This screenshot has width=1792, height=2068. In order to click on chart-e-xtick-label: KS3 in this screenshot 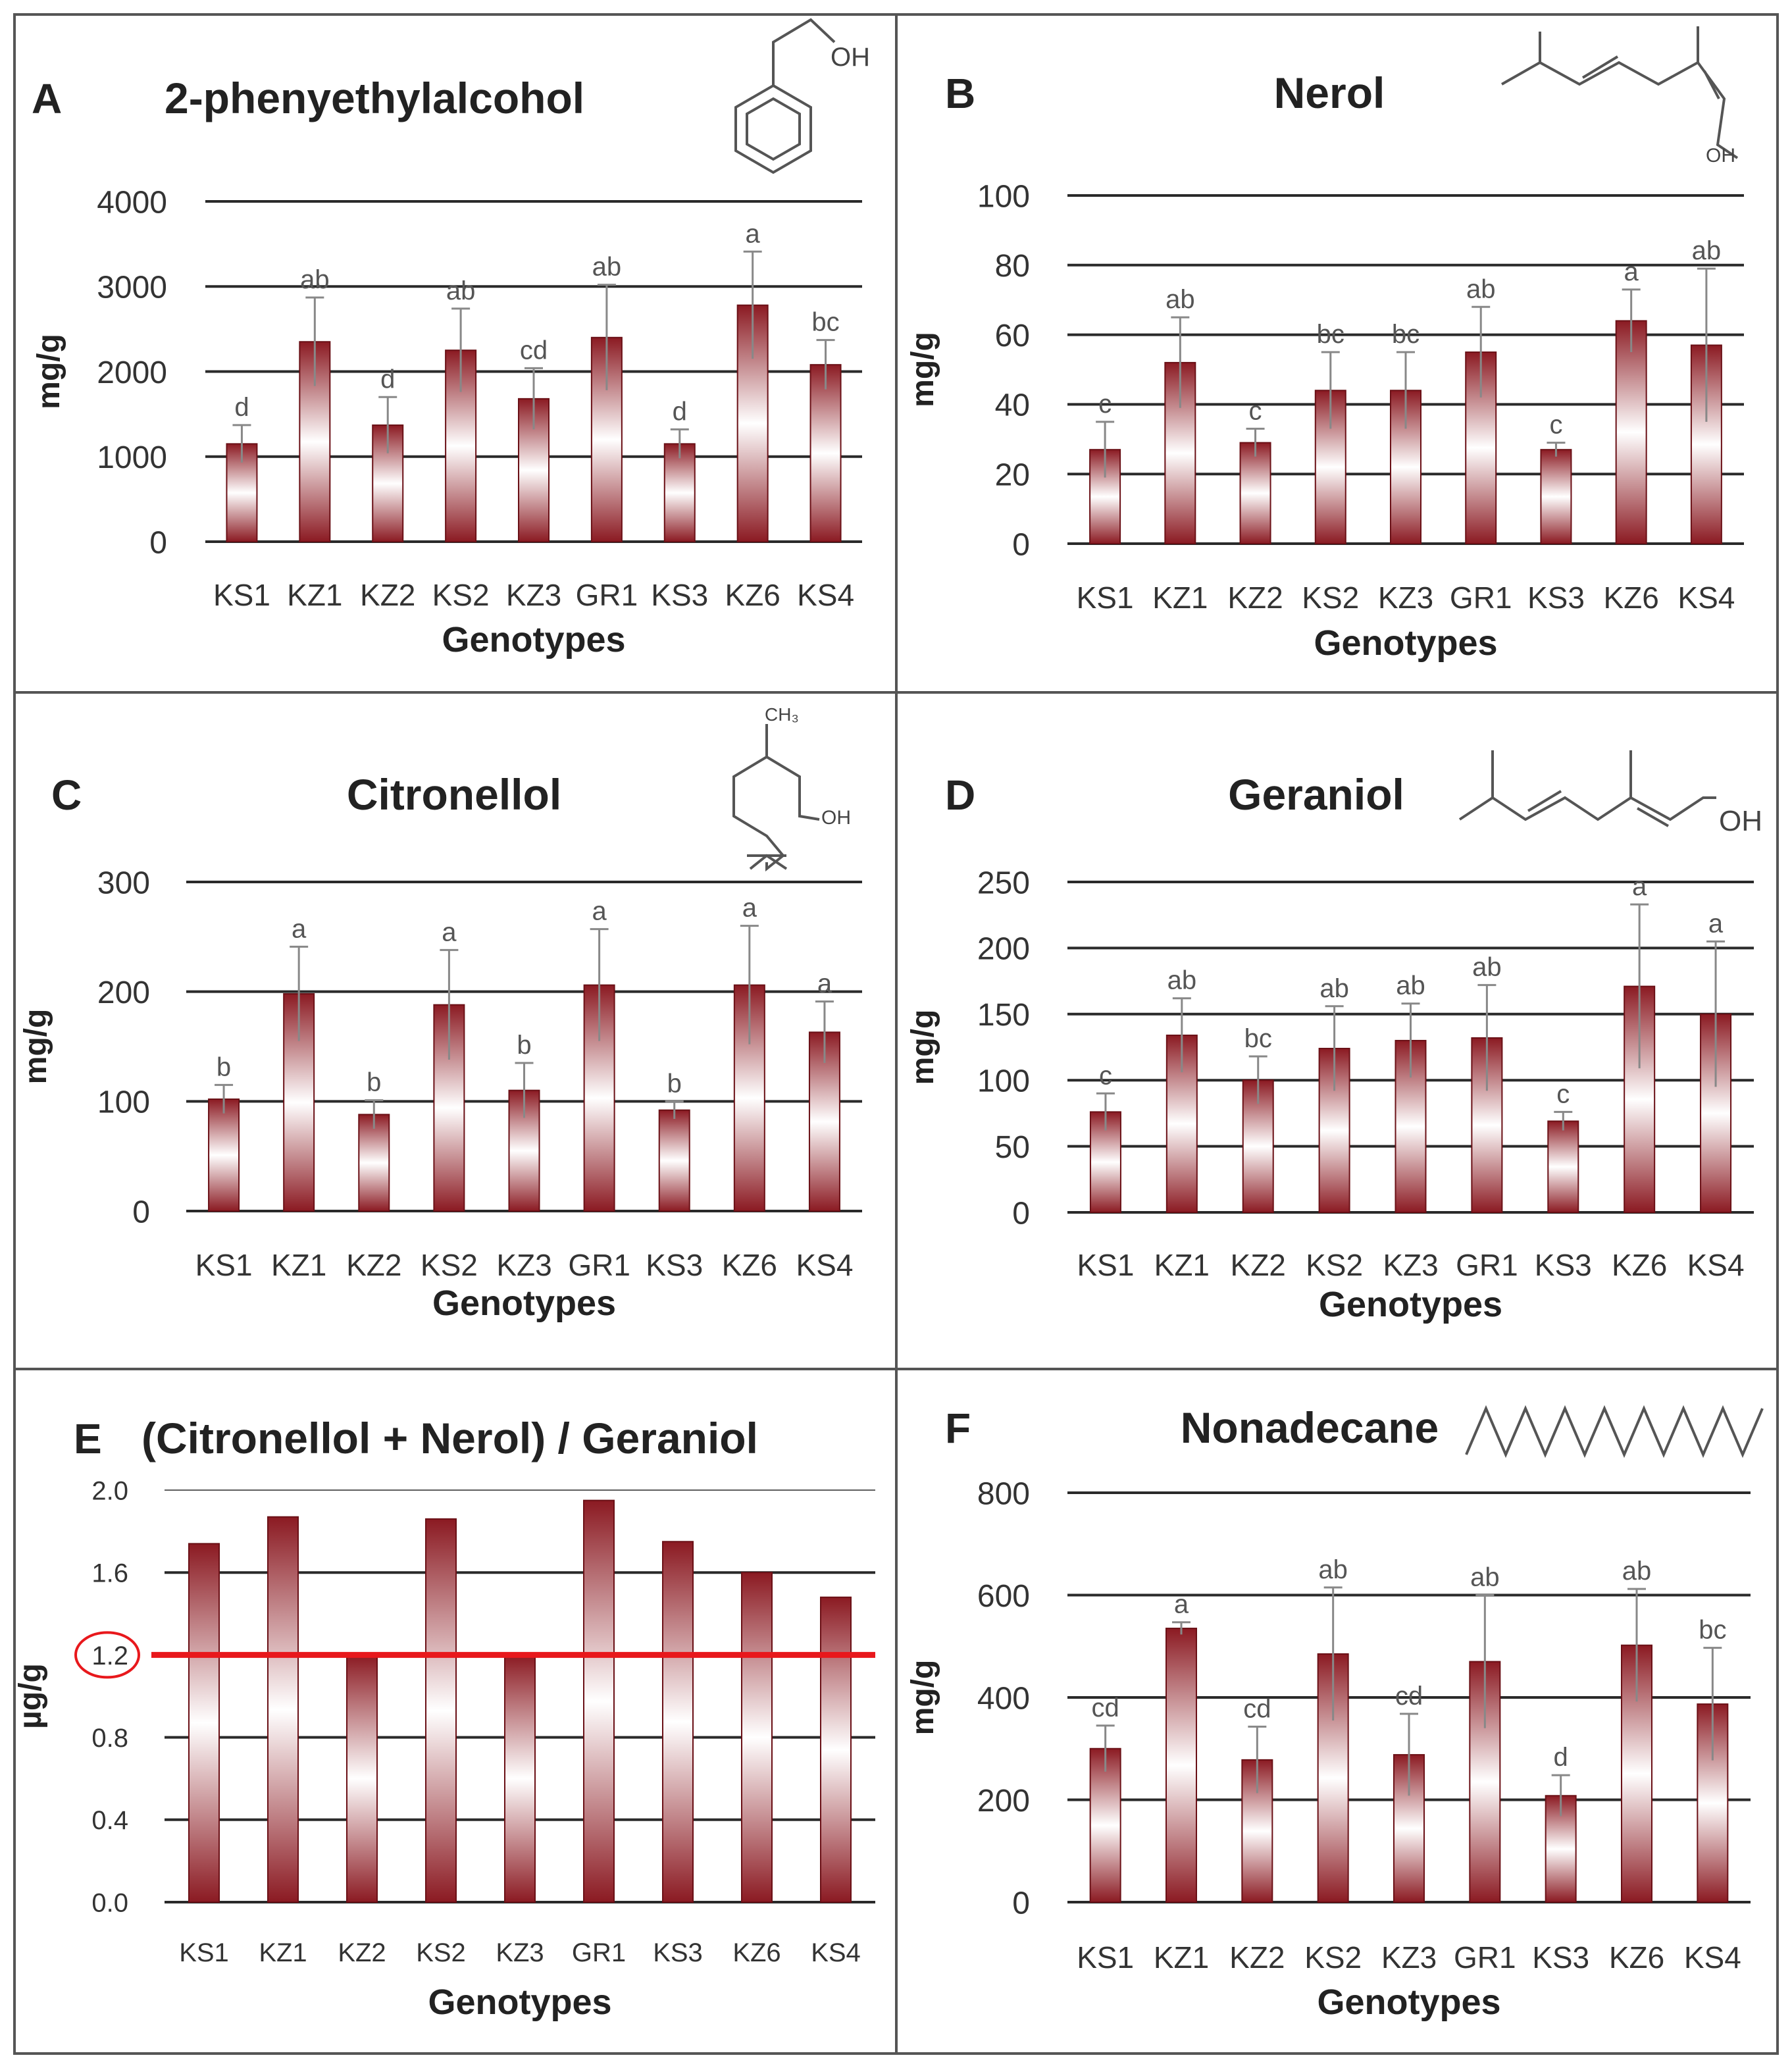, I will do `click(678, 1952)`.